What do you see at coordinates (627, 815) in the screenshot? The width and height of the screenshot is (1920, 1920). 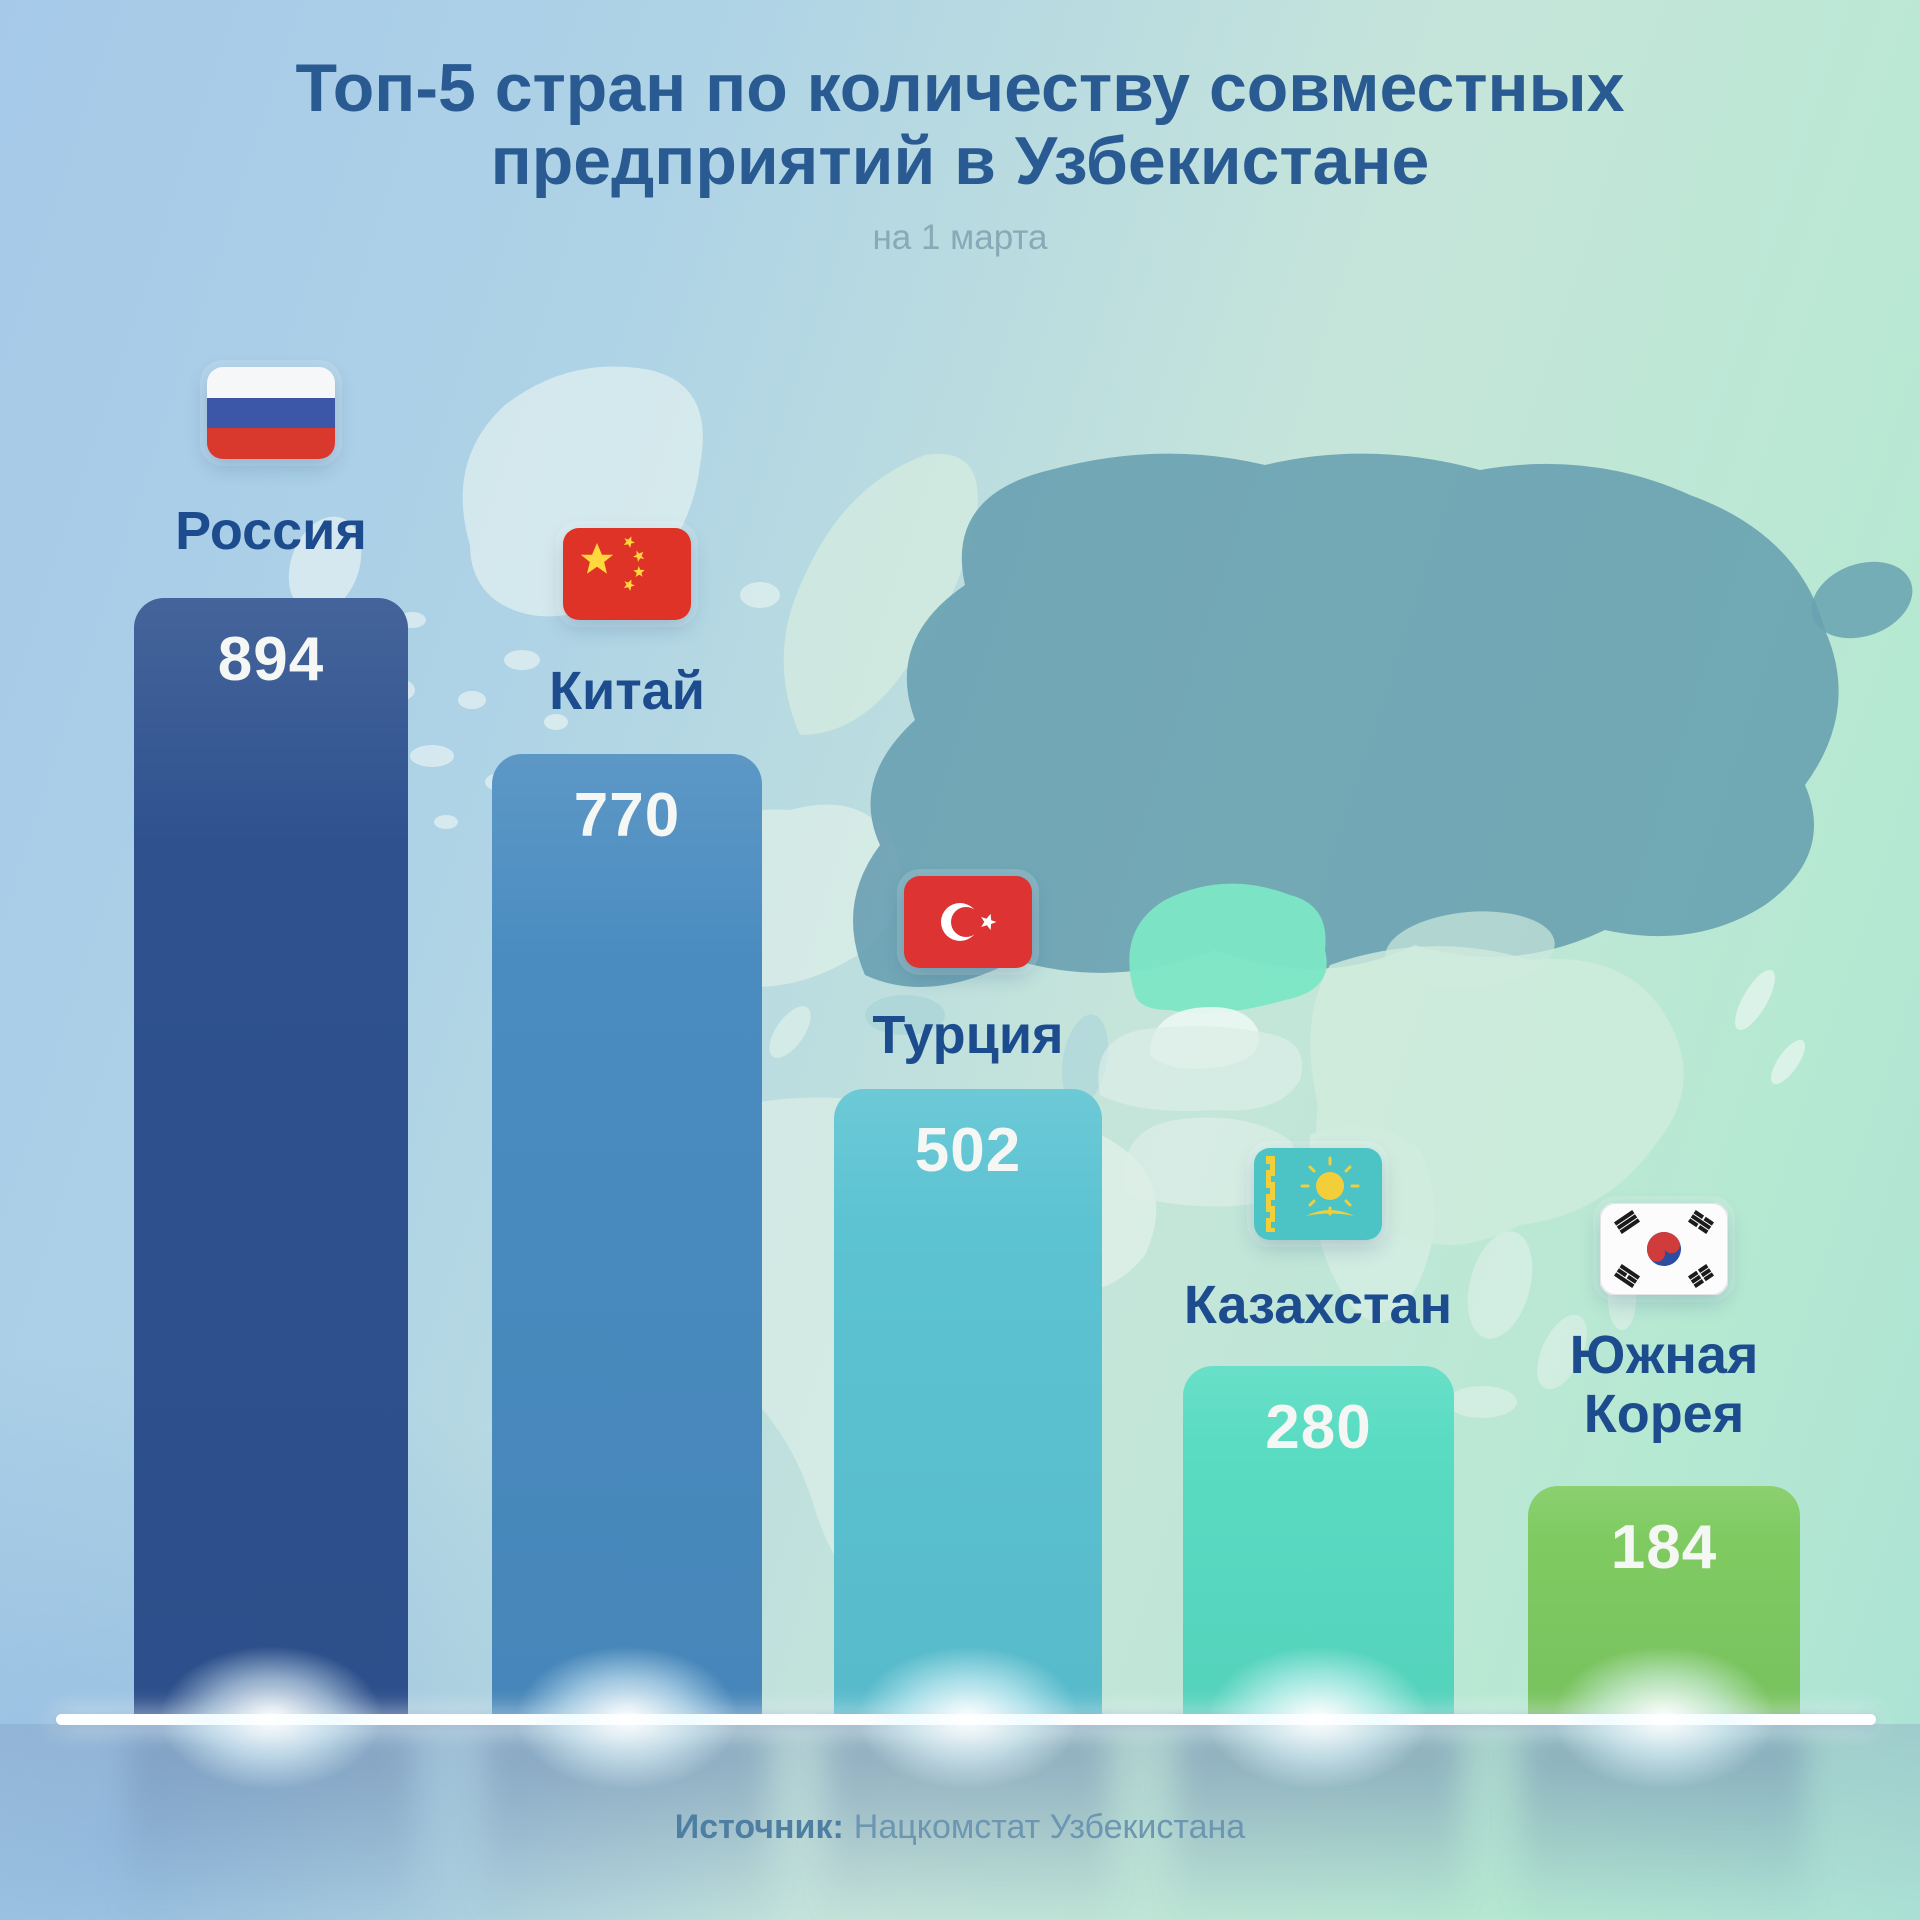 I see `bar-value-china: 770` at bounding box center [627, 815].